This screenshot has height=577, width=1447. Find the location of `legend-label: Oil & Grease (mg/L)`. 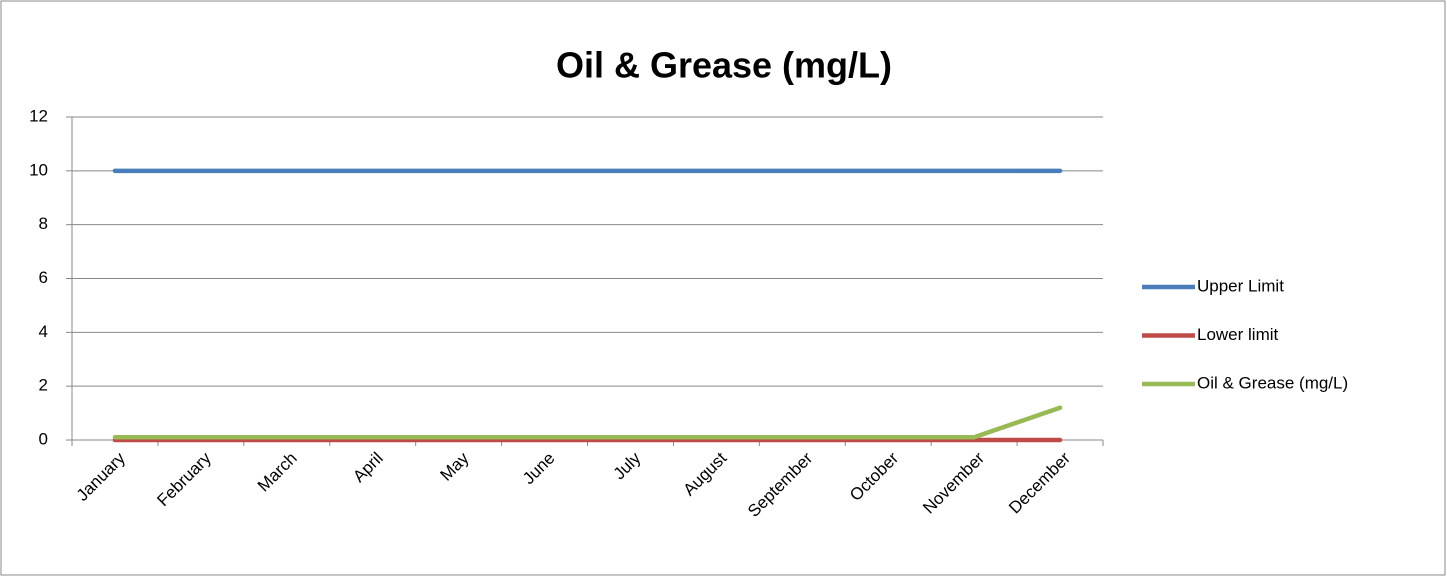

legend-label: Oil & Grease (mg/L) is located at coordinates (1272, 382).